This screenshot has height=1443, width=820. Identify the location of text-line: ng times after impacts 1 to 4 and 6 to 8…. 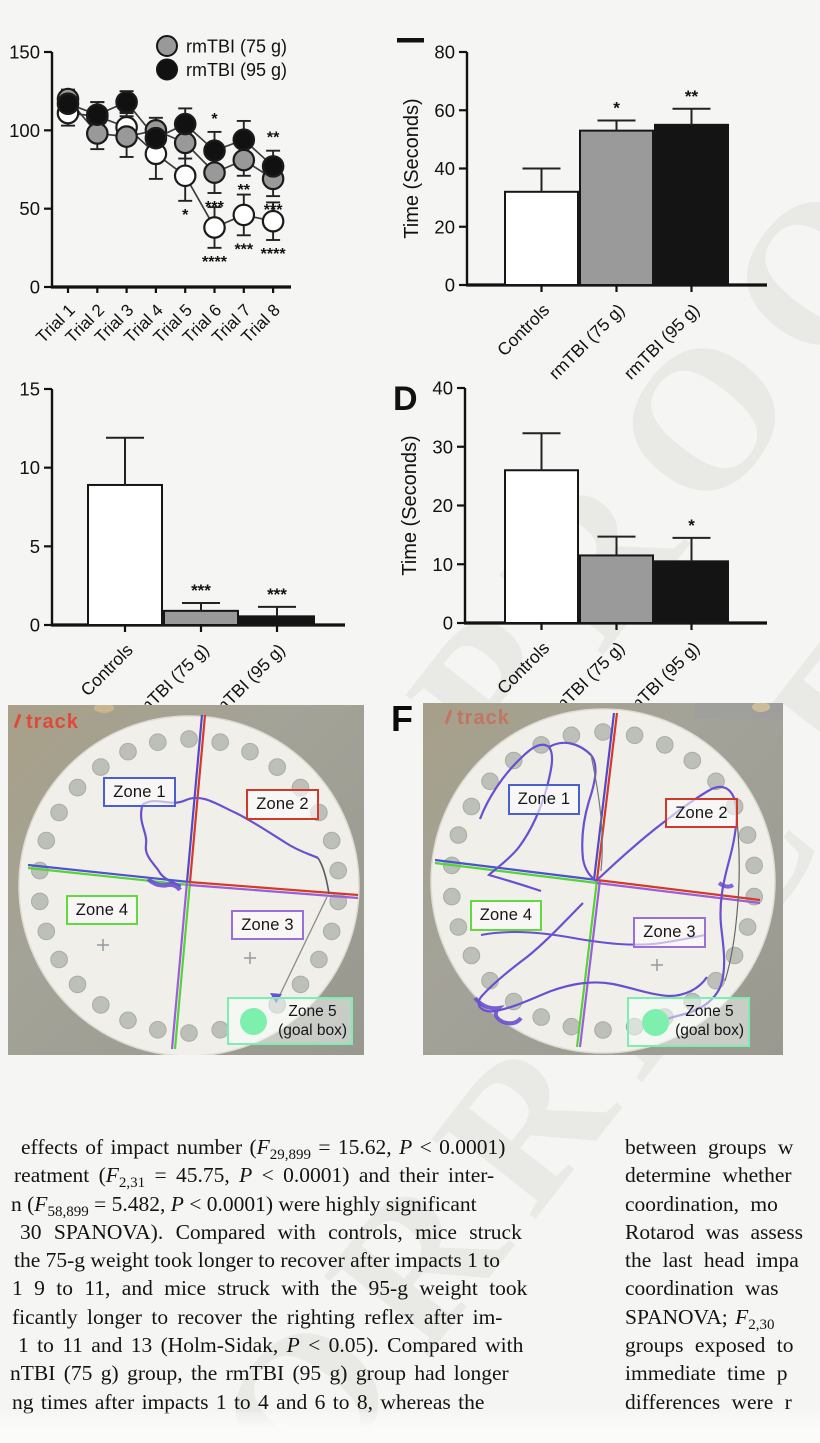
(248, 1401).